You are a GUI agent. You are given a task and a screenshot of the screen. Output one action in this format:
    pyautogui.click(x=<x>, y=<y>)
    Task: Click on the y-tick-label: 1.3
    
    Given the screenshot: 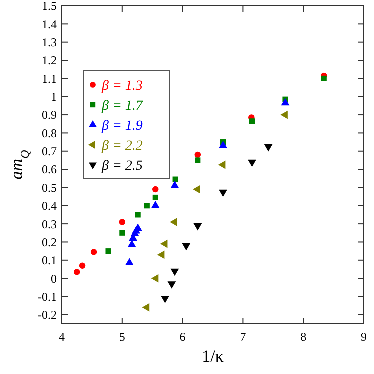 What is the action you would take?
    pyautogui.click(x=49, y=43)
    